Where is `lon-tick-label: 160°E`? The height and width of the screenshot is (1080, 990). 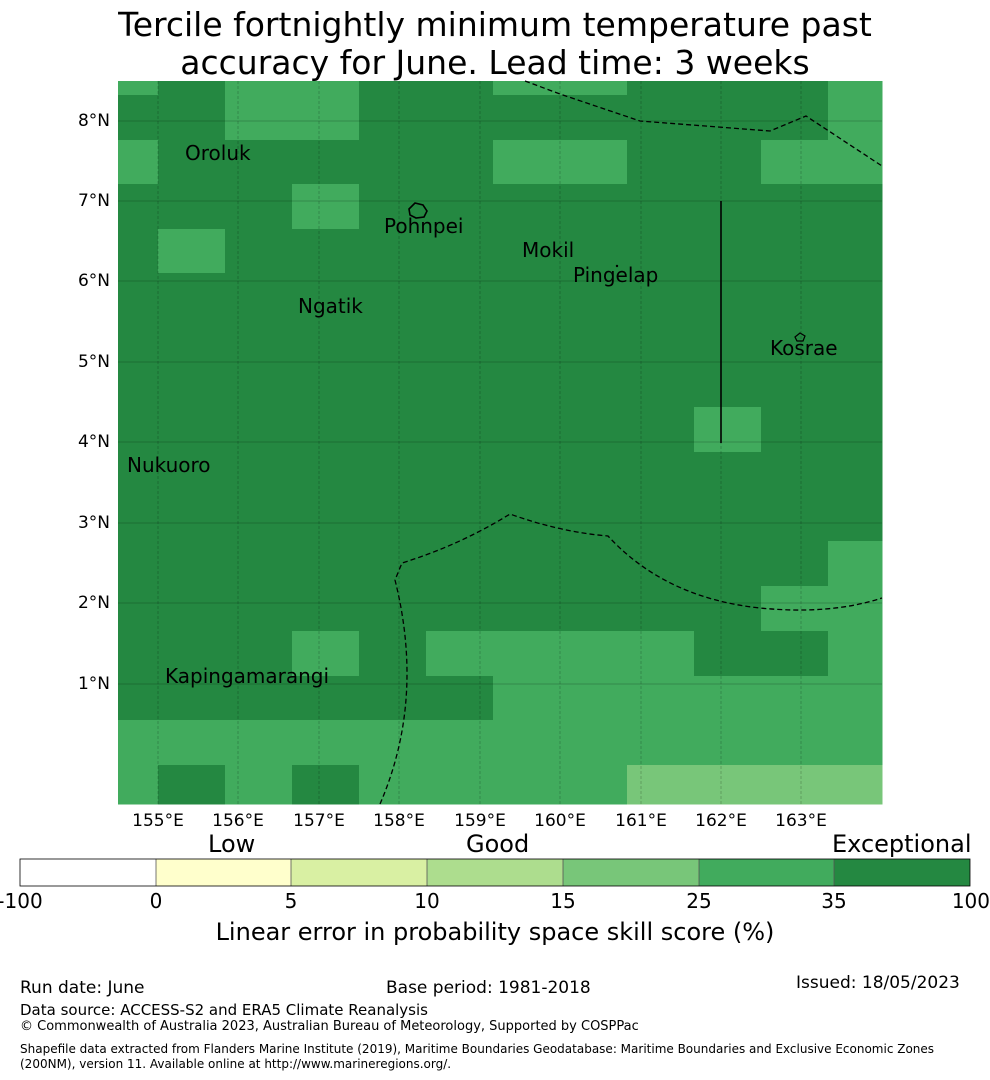
lon-tick-label: 160°E is located at coordinates (560, 820).